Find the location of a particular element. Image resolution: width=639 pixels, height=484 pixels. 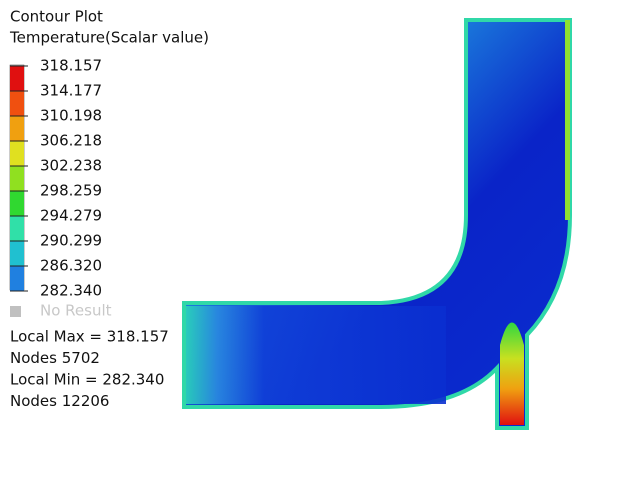

stat-line: Nodes 12206 is located at coordinates (59, 401).